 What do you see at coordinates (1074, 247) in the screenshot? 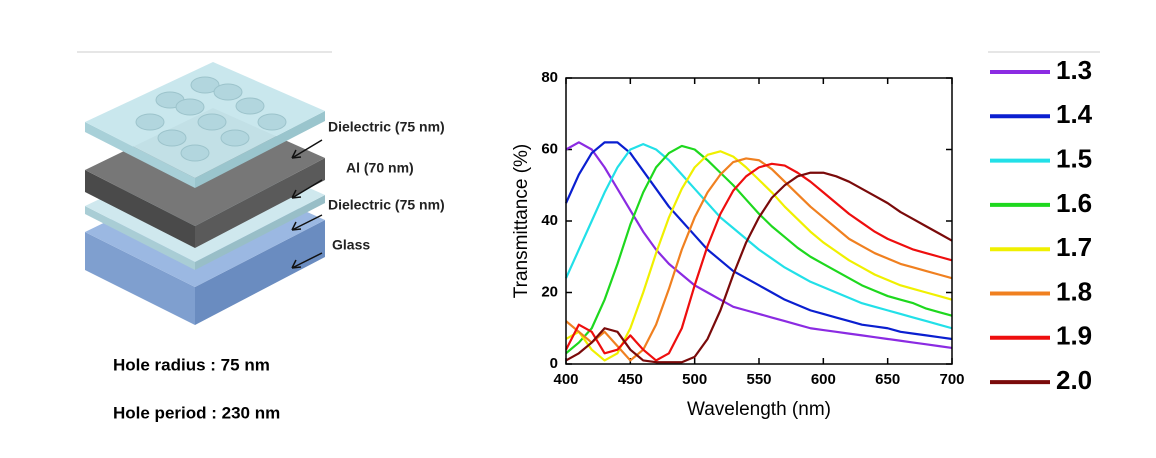
I see `legend-label: 1.7` at bounding box center [1074, 247].